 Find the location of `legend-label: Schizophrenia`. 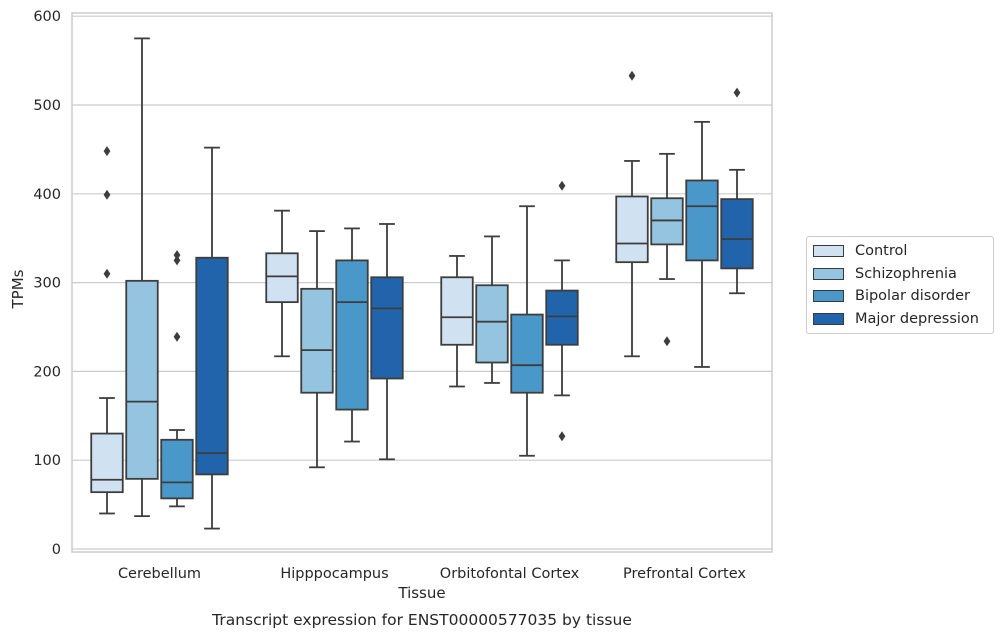

legend-label: Schizophrenia is located at coordinates (906, 273).